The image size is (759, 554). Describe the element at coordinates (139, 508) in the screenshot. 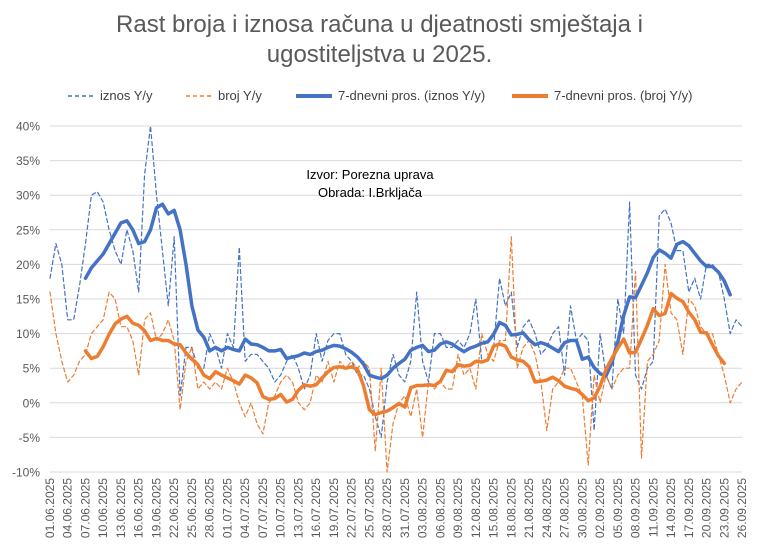

I see `x-tick-label: 16.06.2025` at that location.